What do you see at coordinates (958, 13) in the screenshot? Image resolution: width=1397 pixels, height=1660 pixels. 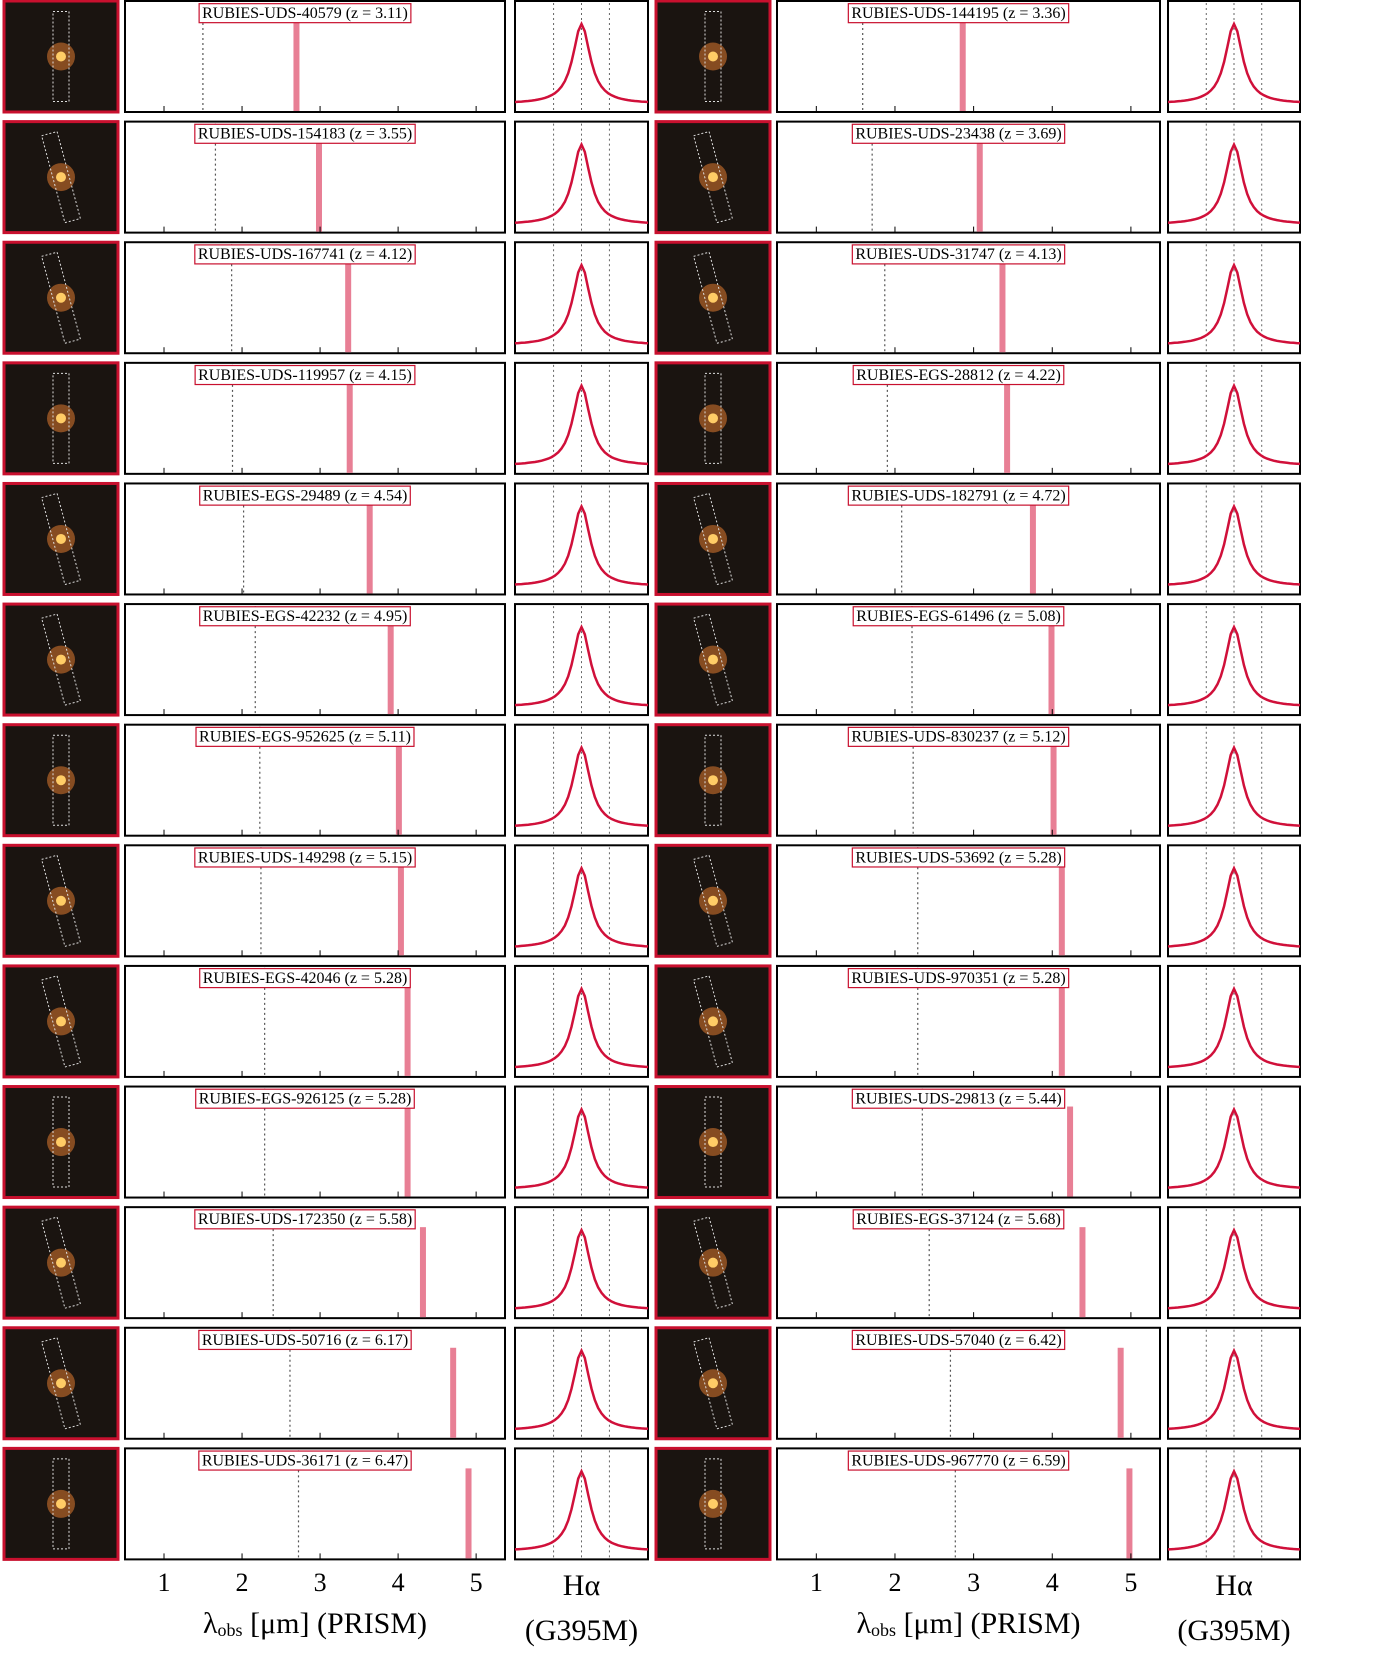 I see `object-label: RUBIES-UDS-144195 (z = 3.36)` at bounding box center [958, 13].